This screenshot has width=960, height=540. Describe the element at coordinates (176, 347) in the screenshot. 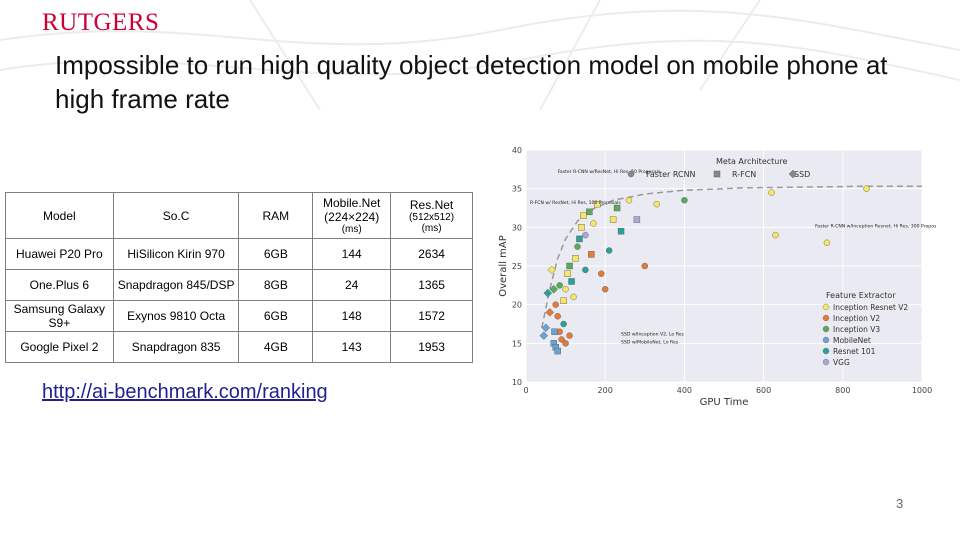

I see `cell-soc: Snapdragon 835` at that location.